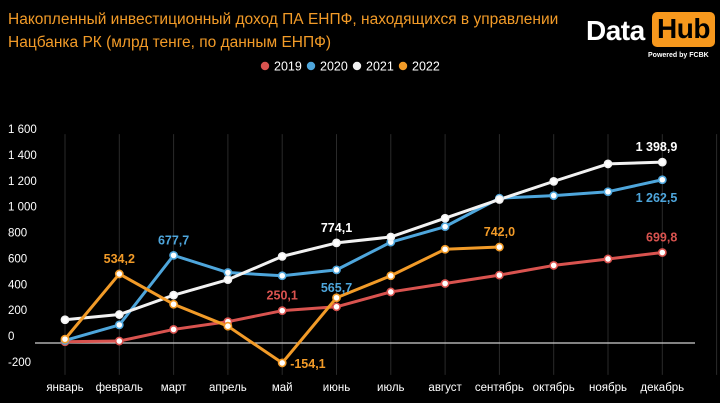 The width and height of the screenshot is (720, 403). I want to click on y-tick-label: 400, so click(17, 285).